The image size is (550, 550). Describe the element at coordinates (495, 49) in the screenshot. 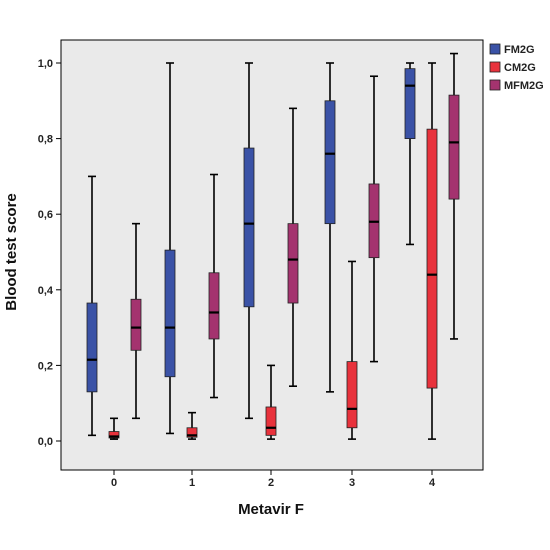

I see `legend-swatch-fm2g` at that location.